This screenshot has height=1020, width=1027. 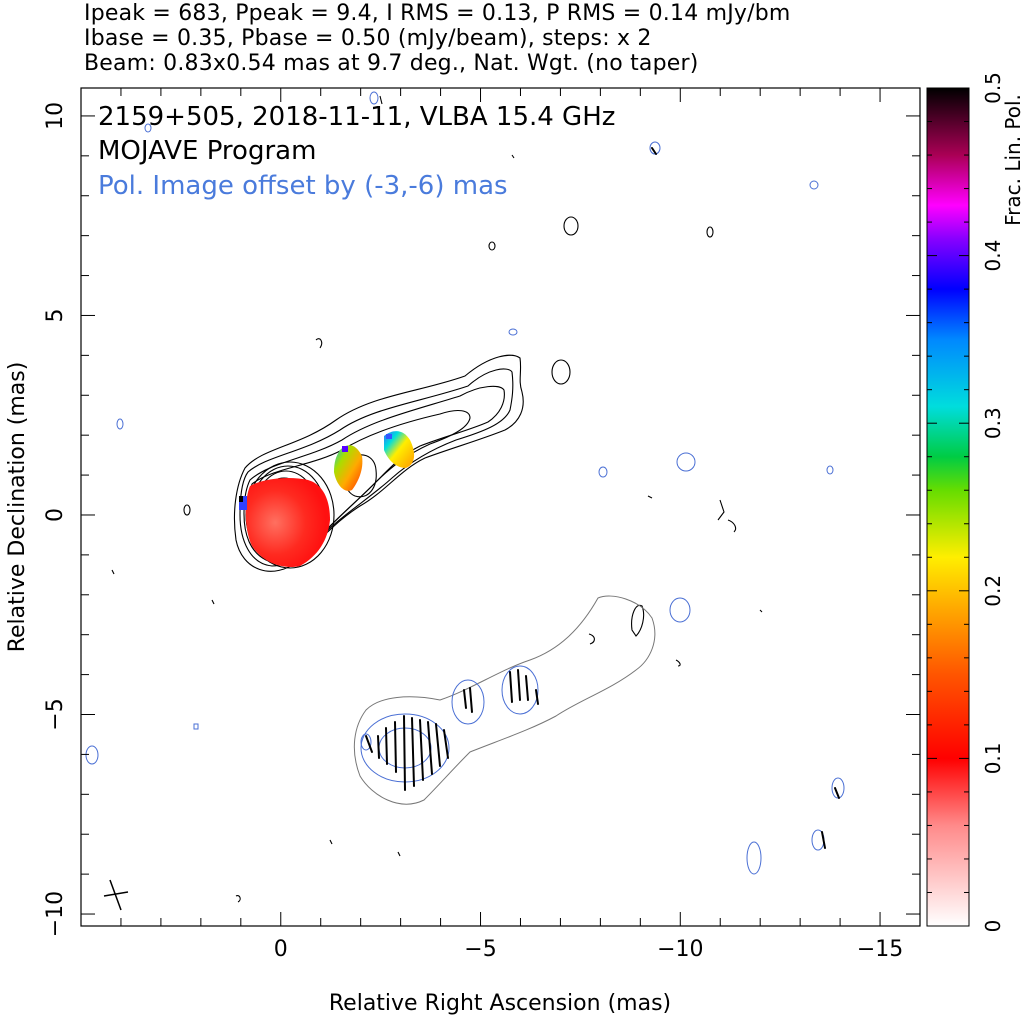 I want to click on y-tick-label: 0, so click(x=55, y=515).